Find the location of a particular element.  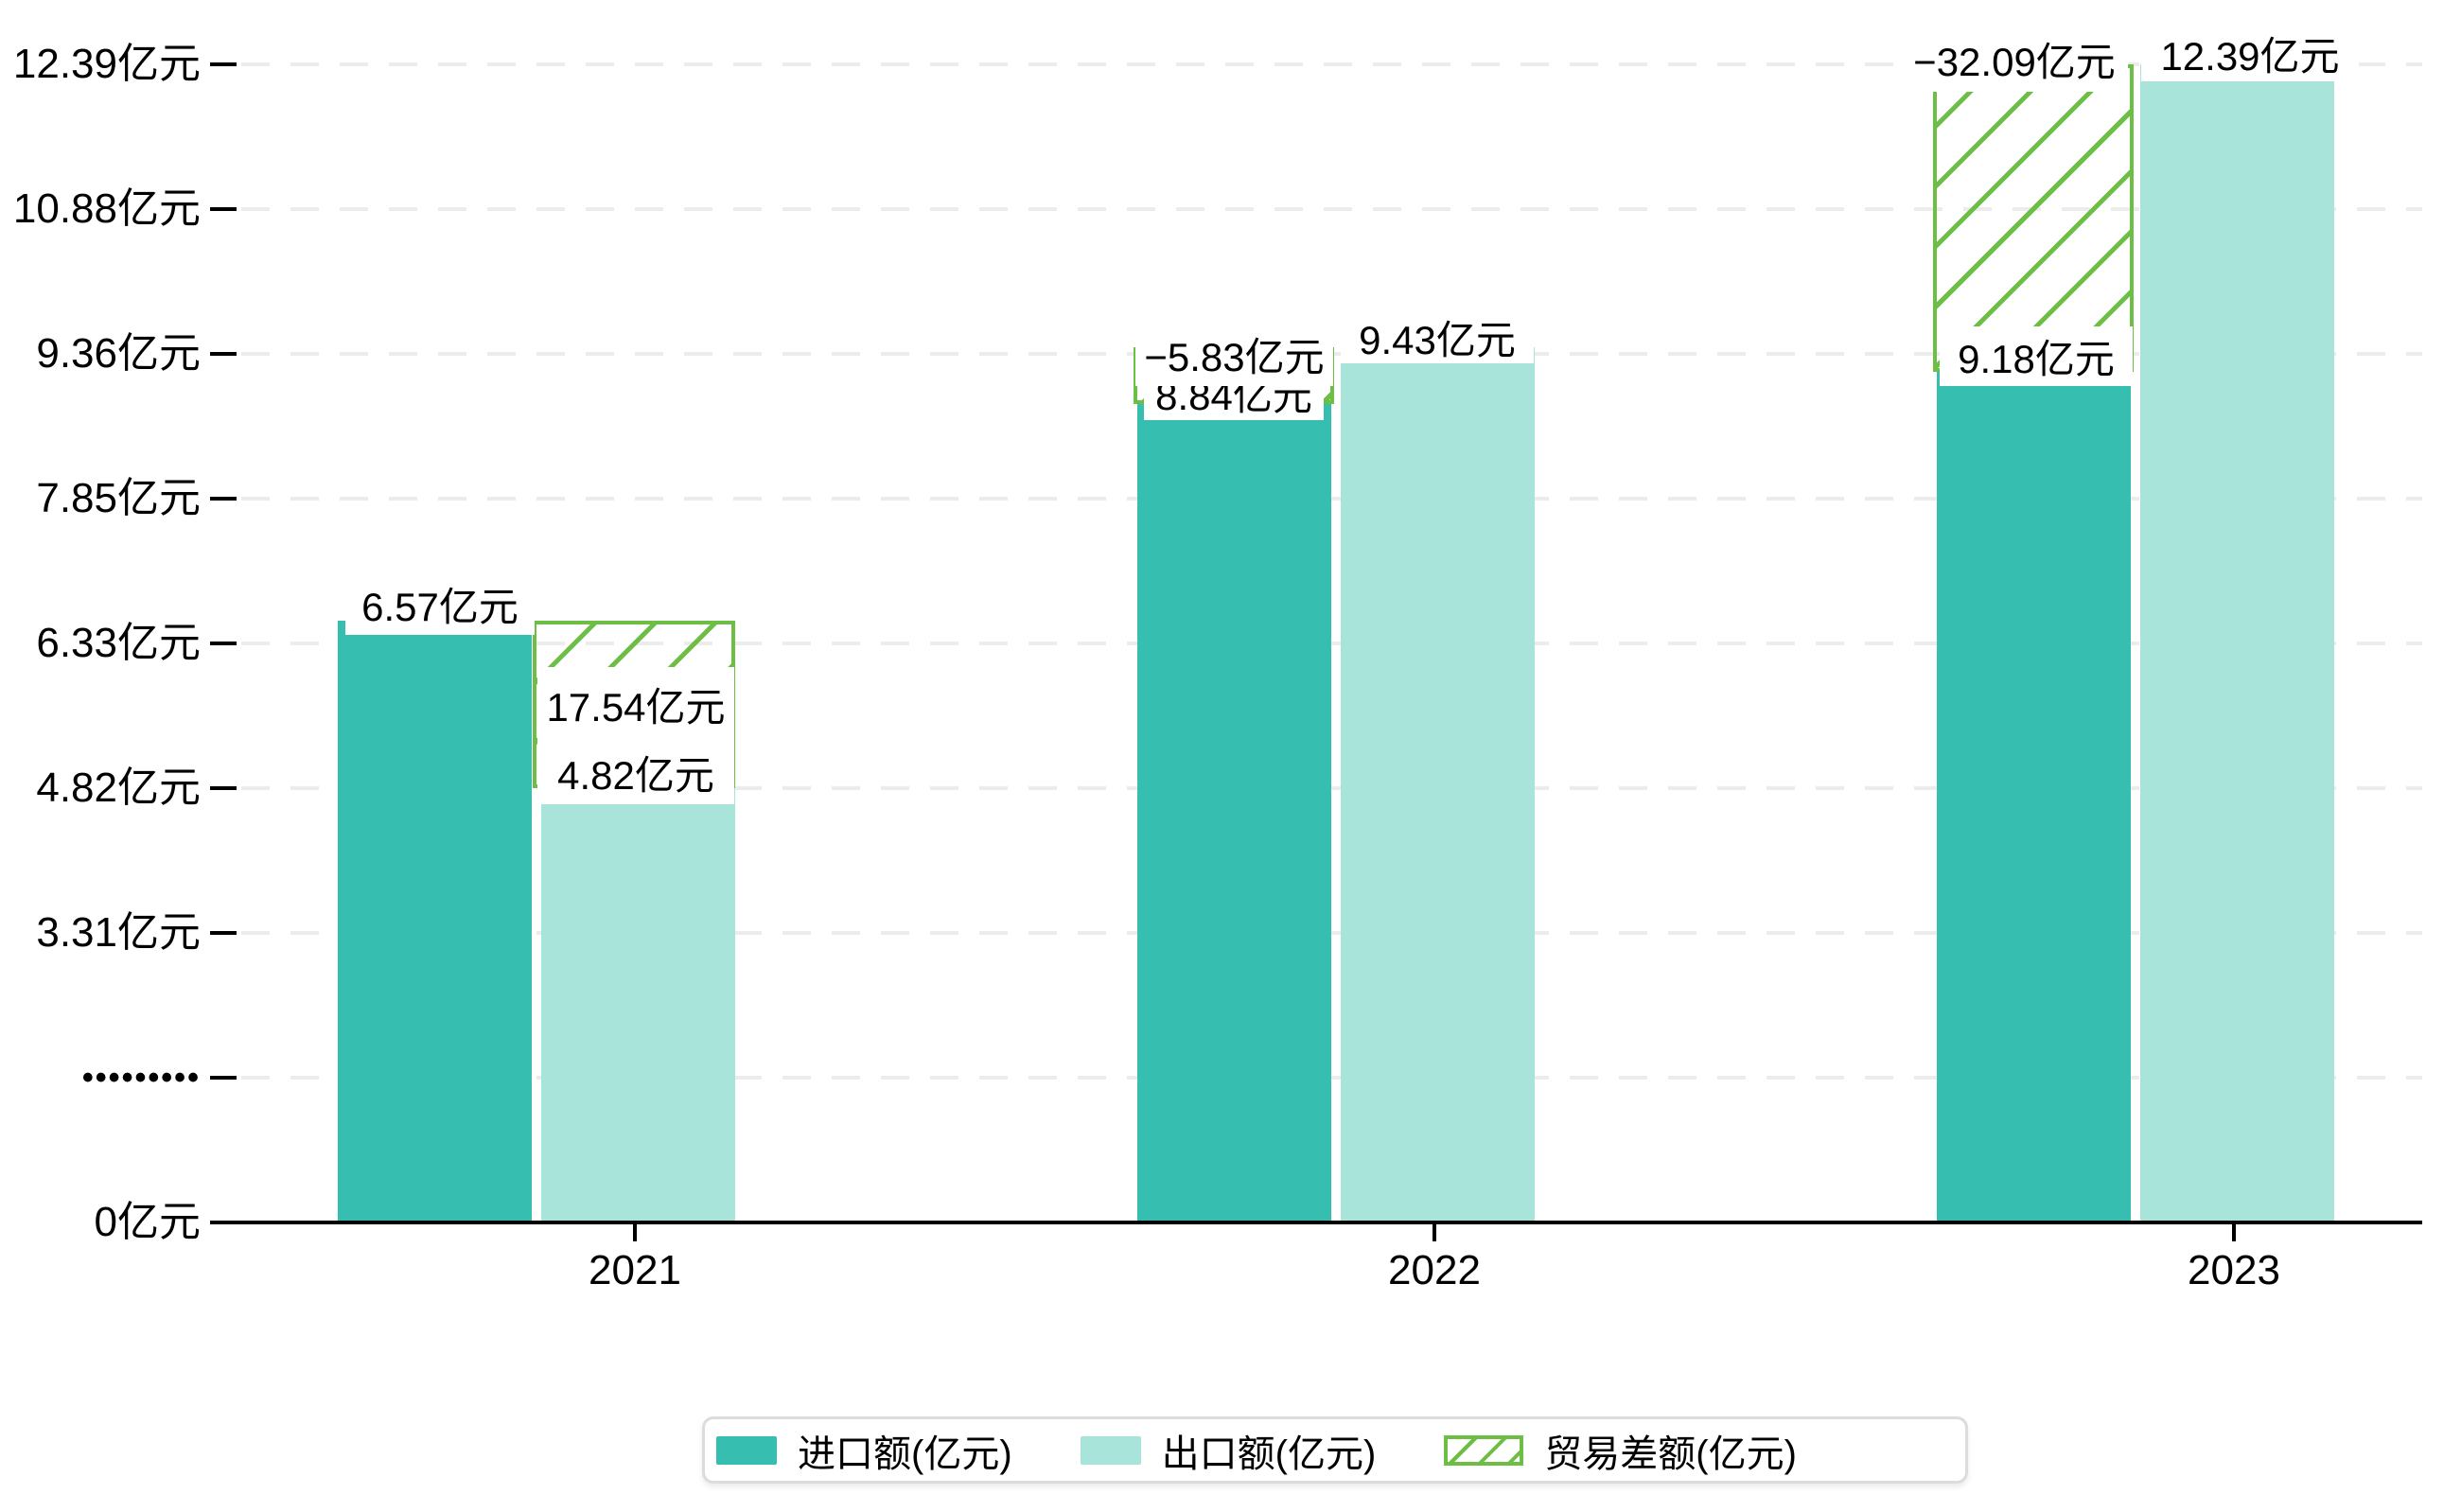

y-axis-label: 9.36亿元 is located at coordinates (118, 353).